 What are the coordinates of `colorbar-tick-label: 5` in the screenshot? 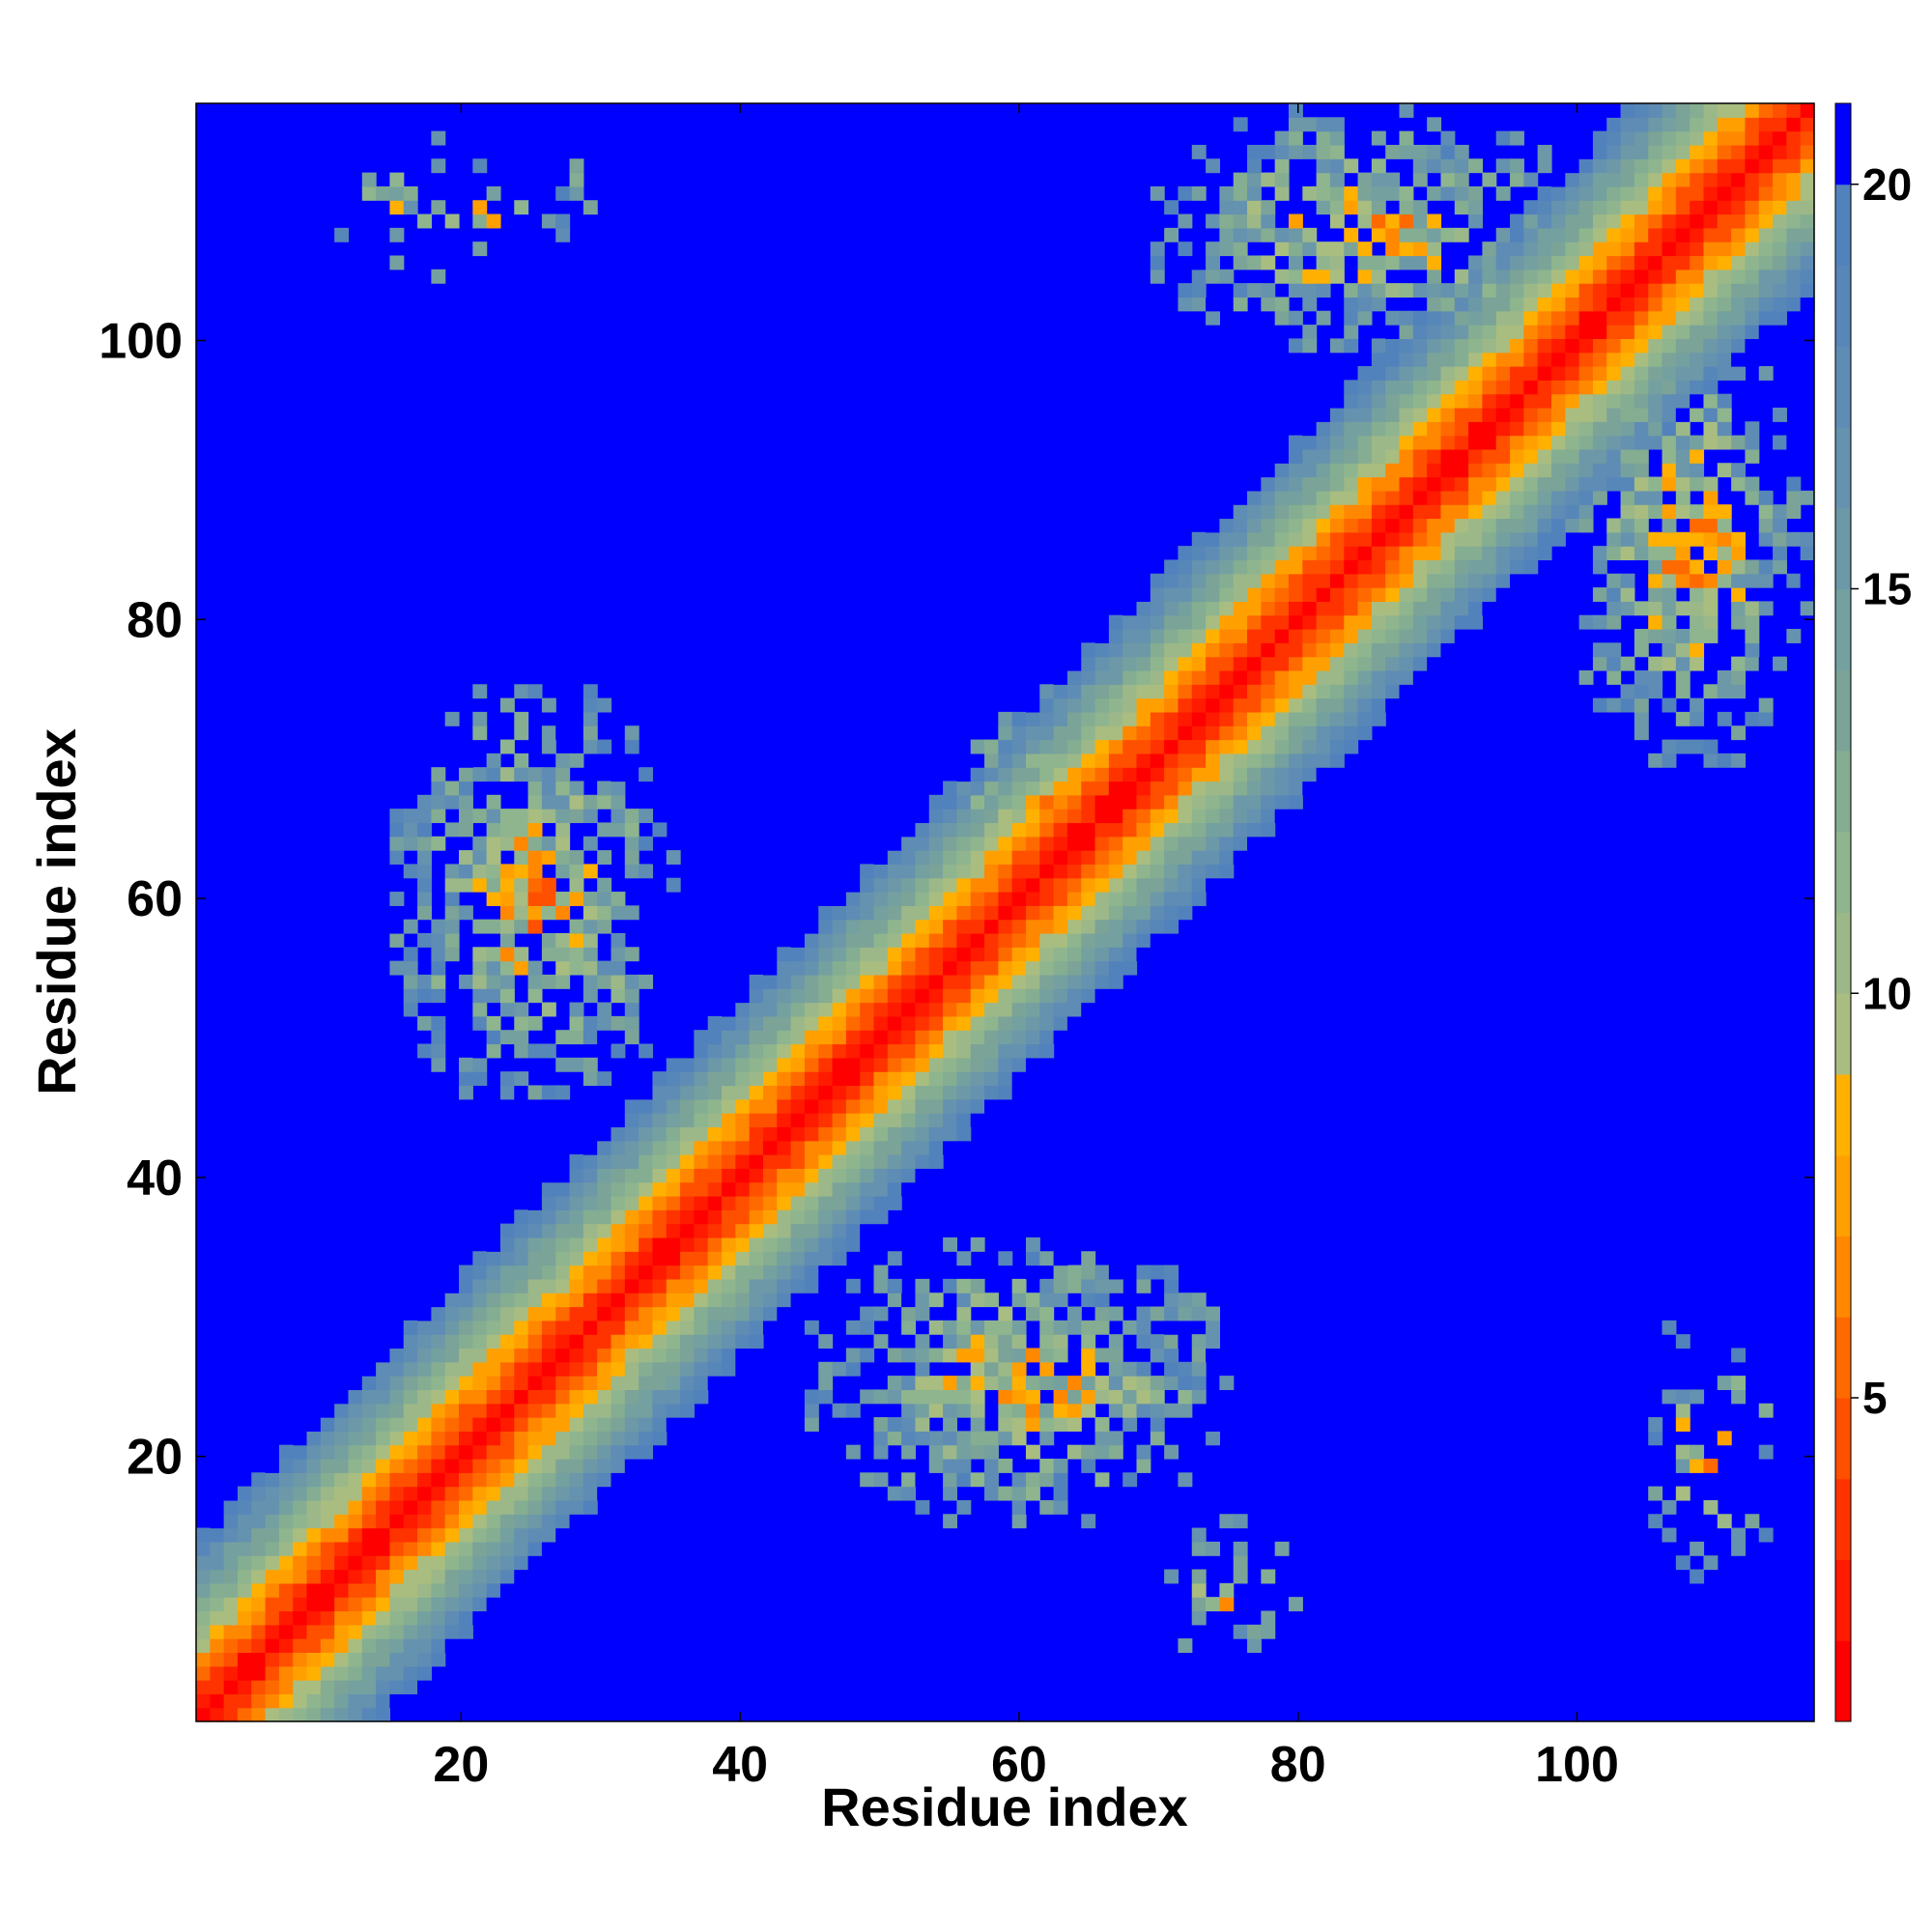 It's located at (1875, 1398).